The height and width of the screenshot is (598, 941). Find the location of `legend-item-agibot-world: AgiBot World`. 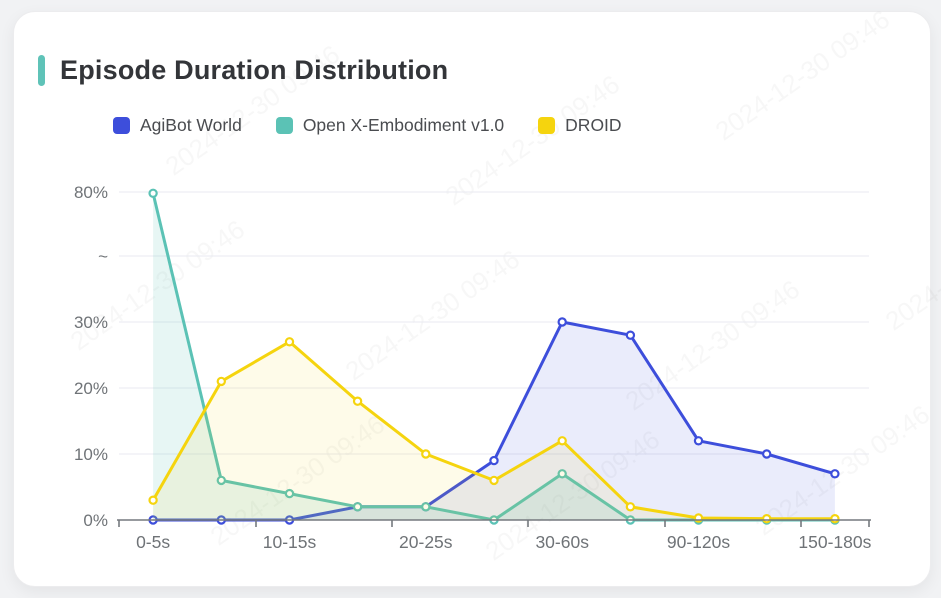

legend-item-agibot-world: AgiBot World is located at coordinates (177, 125).